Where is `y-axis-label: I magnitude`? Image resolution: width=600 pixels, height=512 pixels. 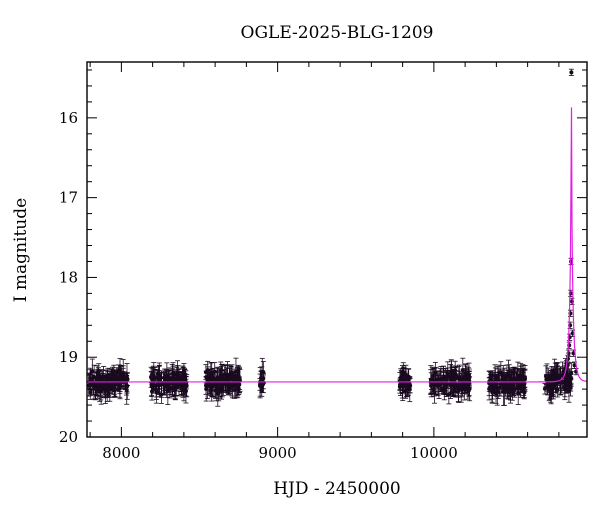
y-axis-label: I magnitude is located at coordinates (21, 250).